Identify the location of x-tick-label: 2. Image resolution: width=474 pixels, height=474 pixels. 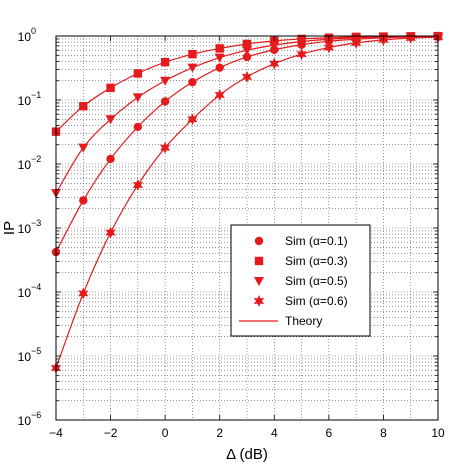
(219, 433).